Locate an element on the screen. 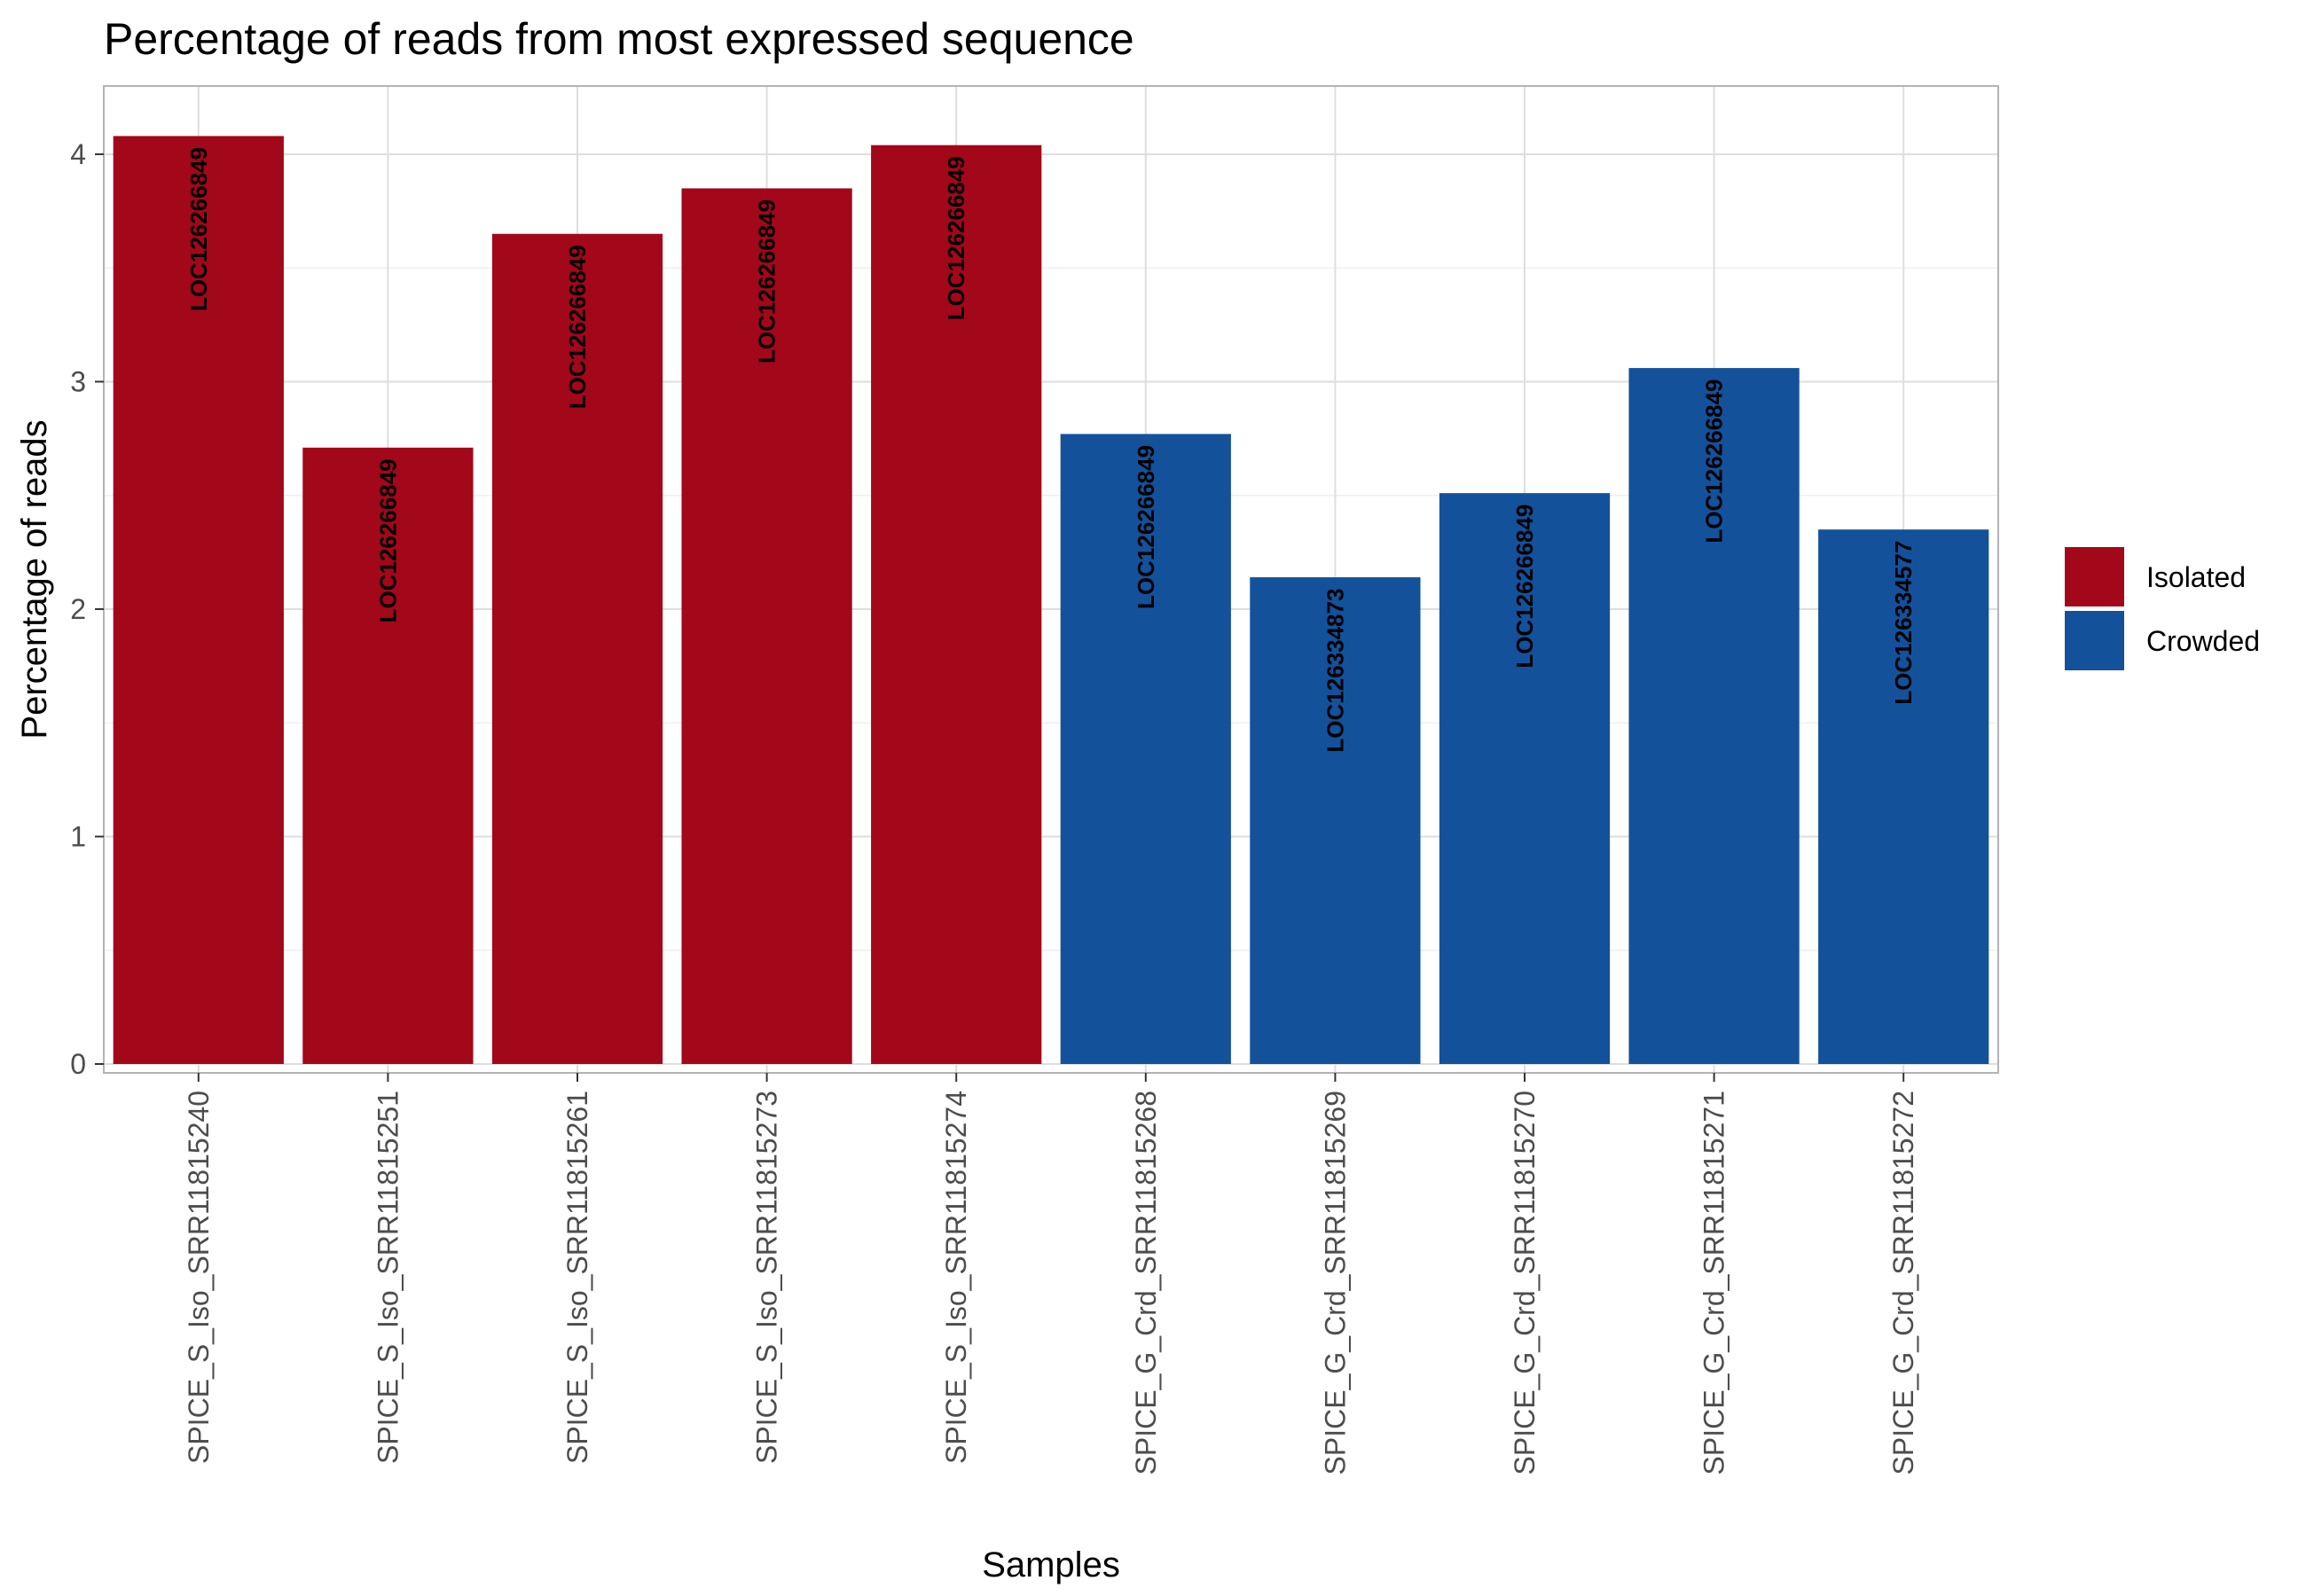 The image size is (2306, 1596). bar-label: LOC126334873 is located at coordinates (1335, 671).